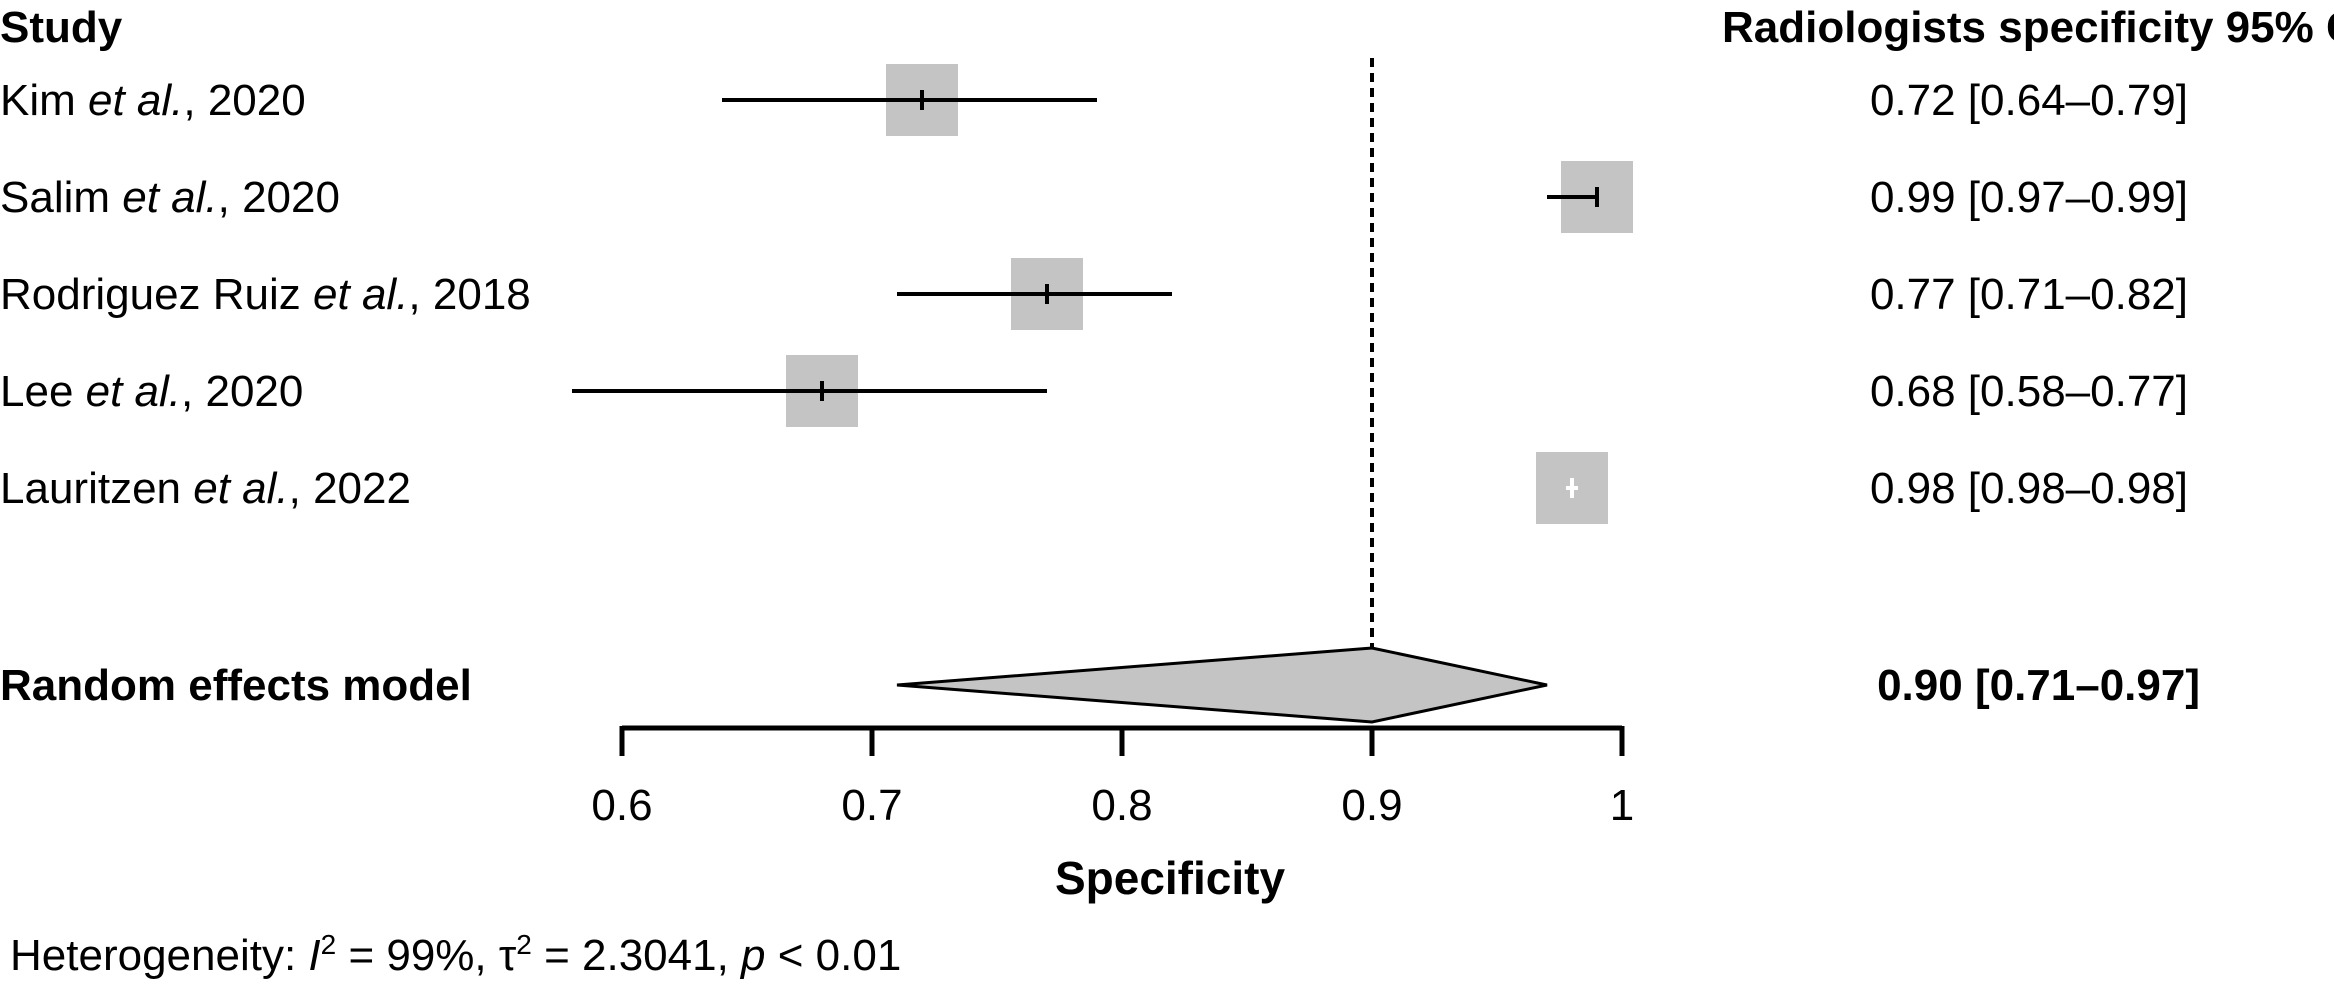  Describe the element at coordinates (236, 685) in the screenshot. I see `summary-label: Random effects model` at that location.